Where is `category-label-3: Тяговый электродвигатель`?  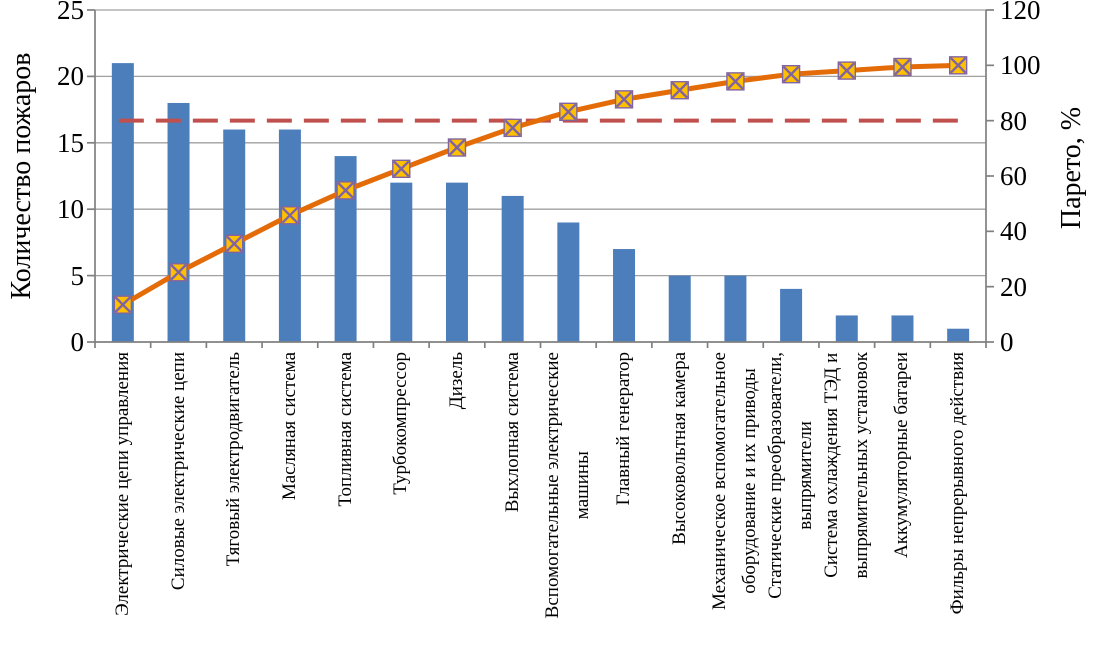 category-label-3: Тяговый электродвигатель is located at coordinates (234, 459).